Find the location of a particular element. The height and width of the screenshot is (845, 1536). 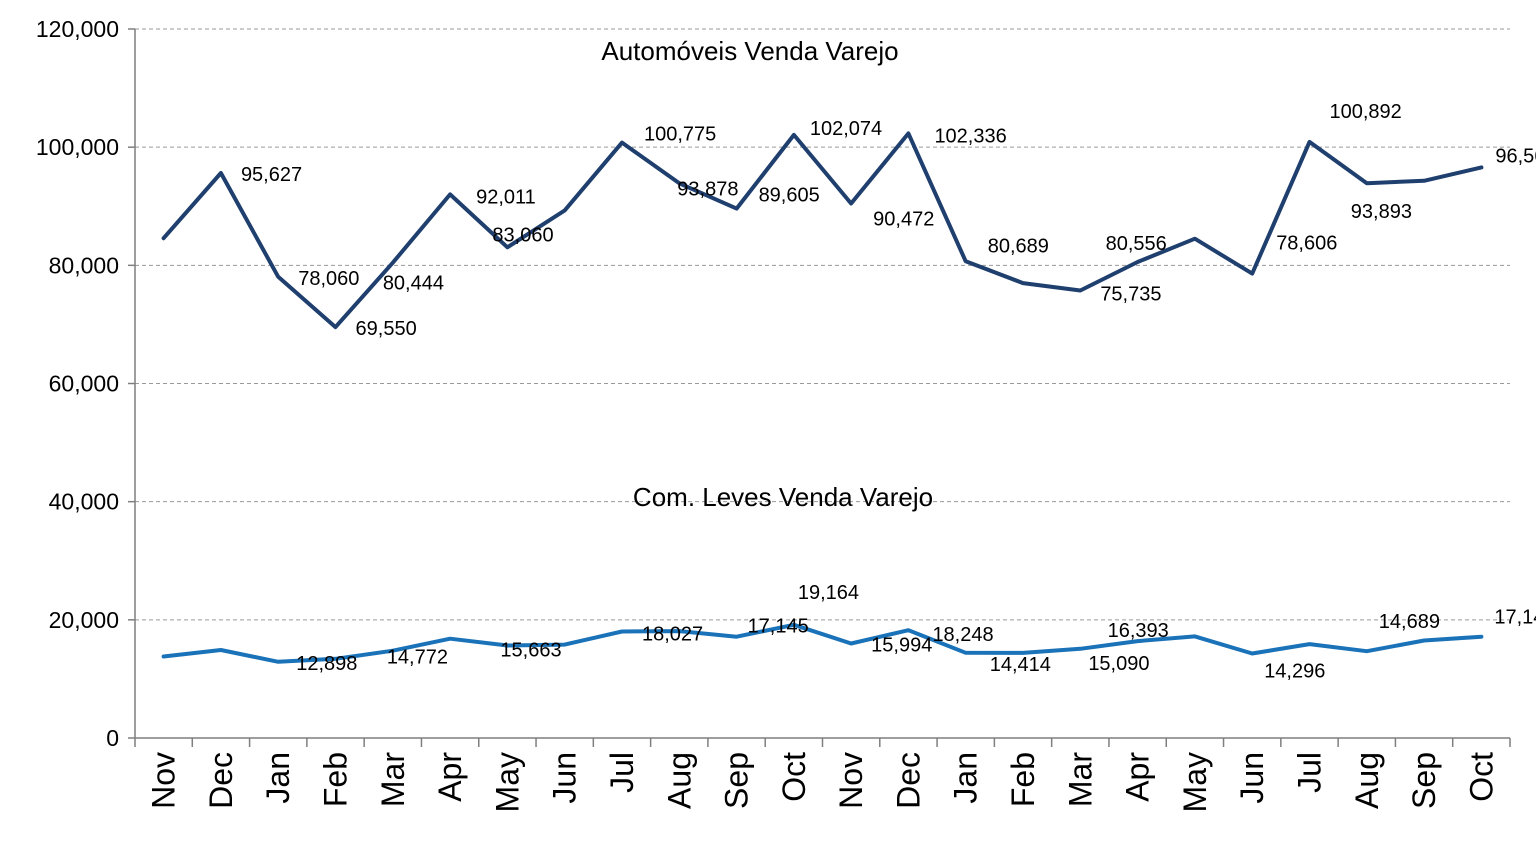

y-tick-label: 100,000 is located at coordinates (77, 147).